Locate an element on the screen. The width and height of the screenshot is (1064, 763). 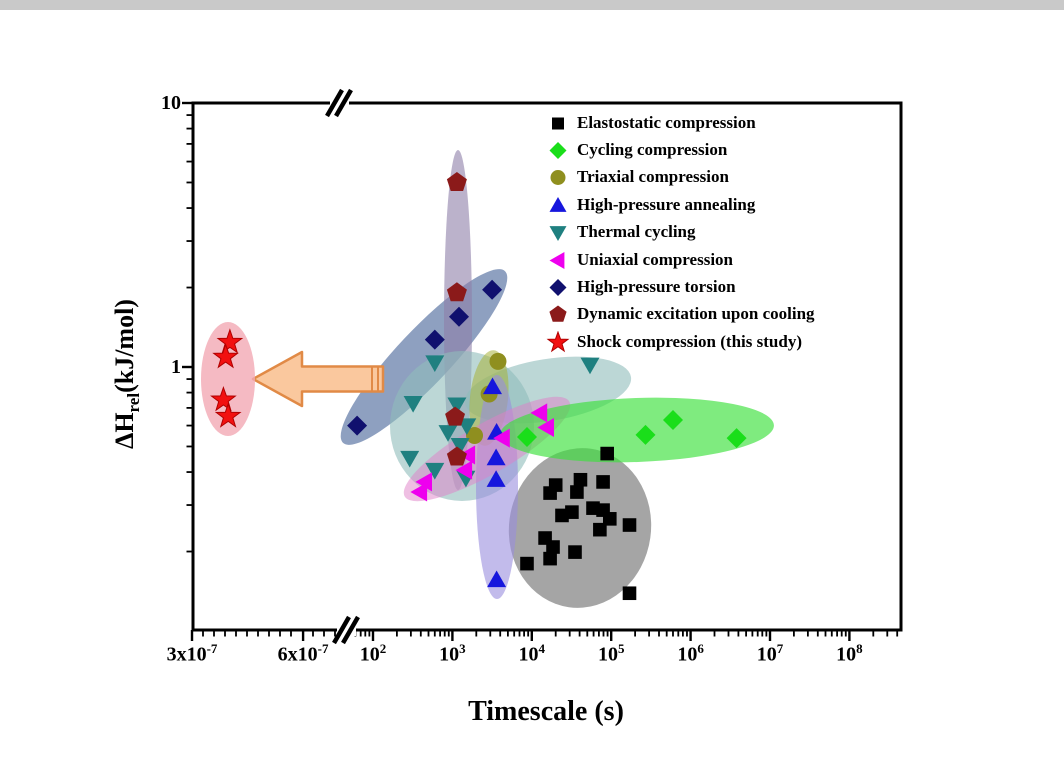
y-axis-label-units: (kJ/mol) is located at coordinates (124, 346).